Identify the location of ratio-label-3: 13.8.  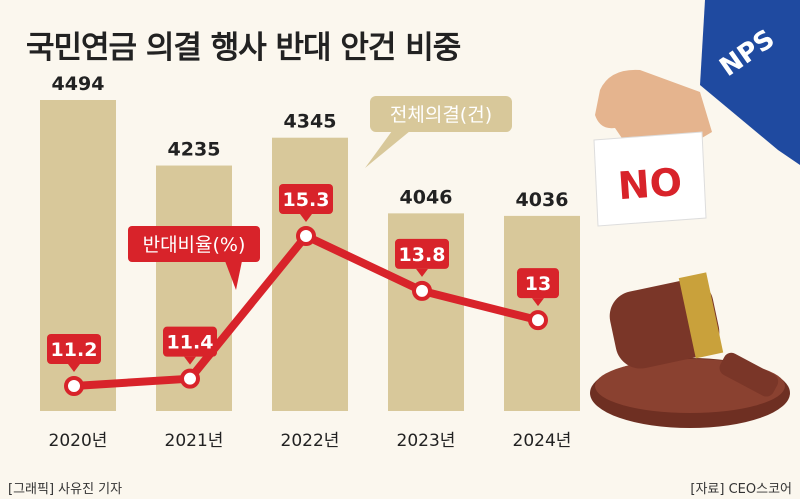
(422, 257).